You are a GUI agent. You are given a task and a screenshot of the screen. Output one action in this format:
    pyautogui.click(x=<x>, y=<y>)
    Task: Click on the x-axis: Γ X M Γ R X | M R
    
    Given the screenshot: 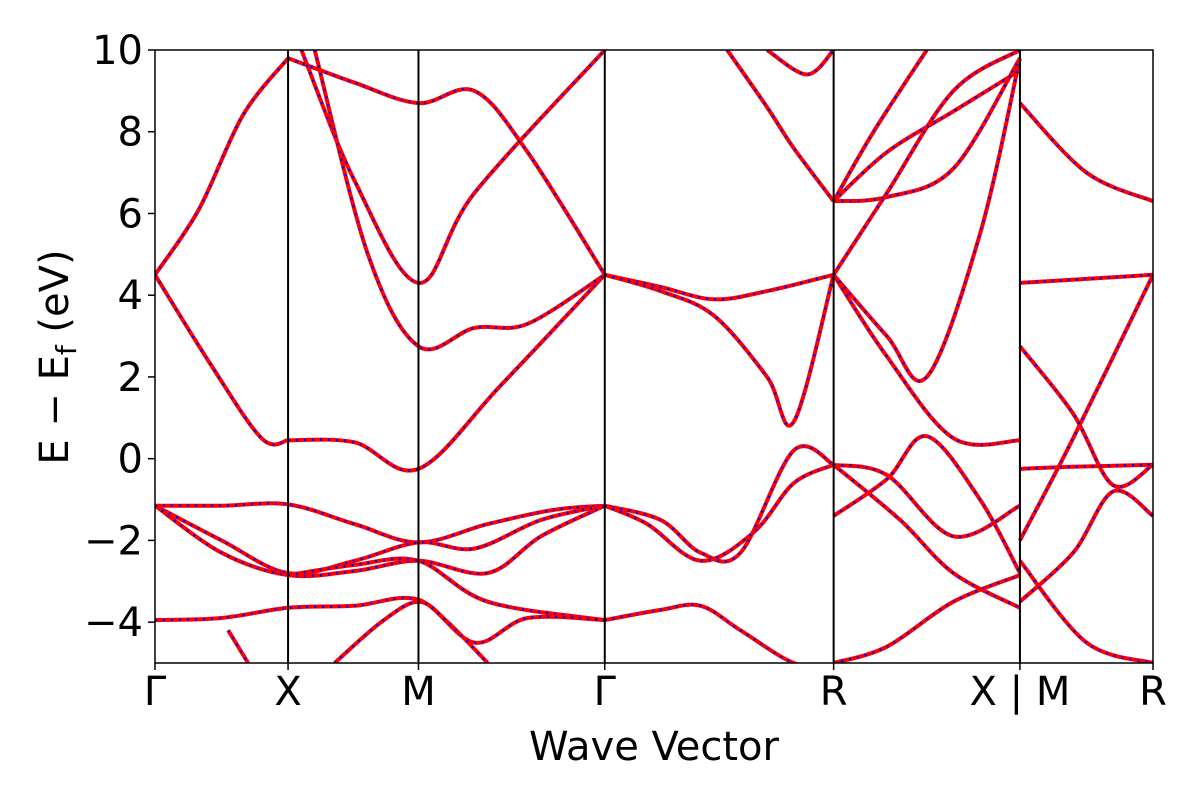 What is the action you would take?
    pyautogui.click(x=655, y=689)
    